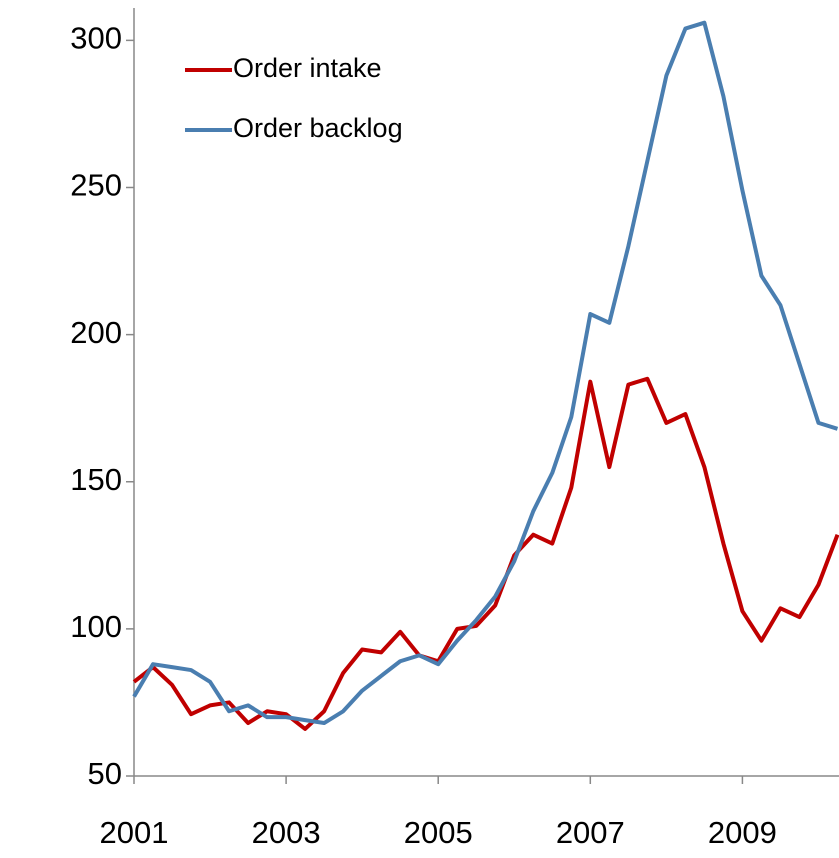  Describe the element at coordinates (438, 832) in the screenshot. I see `x-tick-label: 2005` at that location.